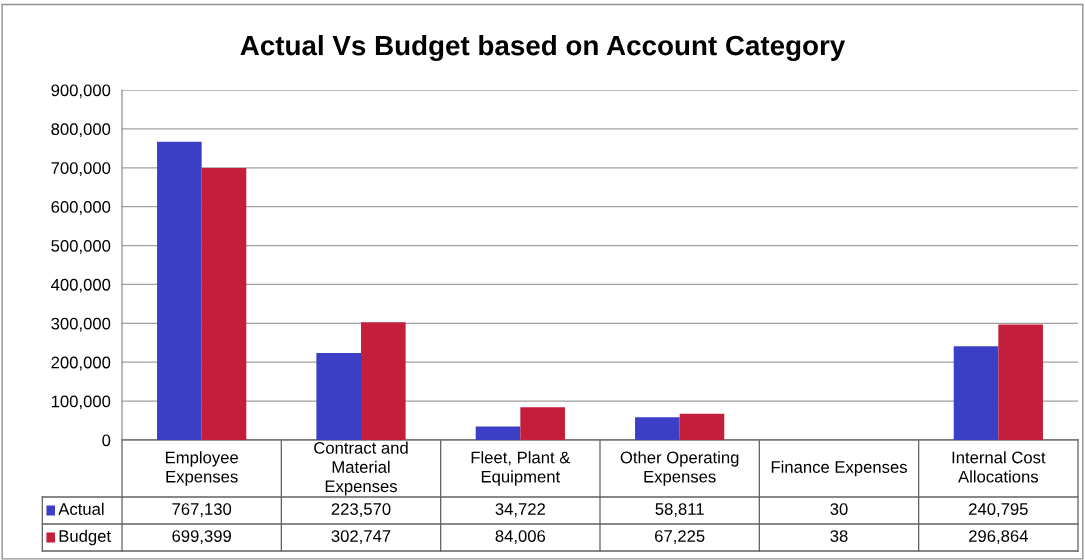  Describe the element at coordinates (81, 208) in the screenshot. I see `y-tick-label: 600,000` at that location.